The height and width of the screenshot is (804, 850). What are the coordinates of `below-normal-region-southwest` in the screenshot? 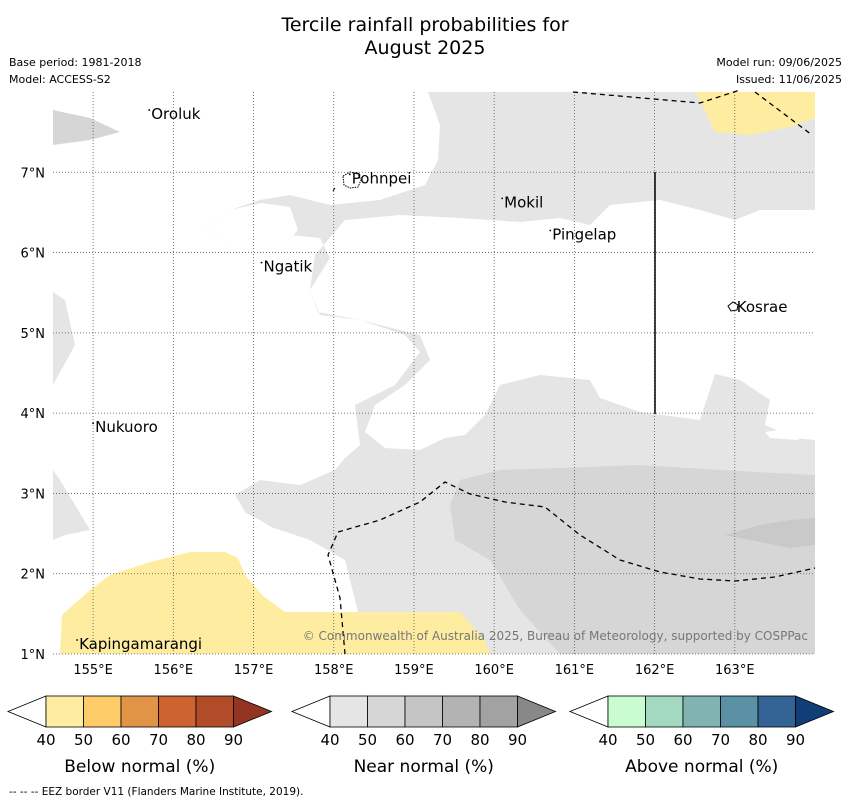 It's located at (275, 603).